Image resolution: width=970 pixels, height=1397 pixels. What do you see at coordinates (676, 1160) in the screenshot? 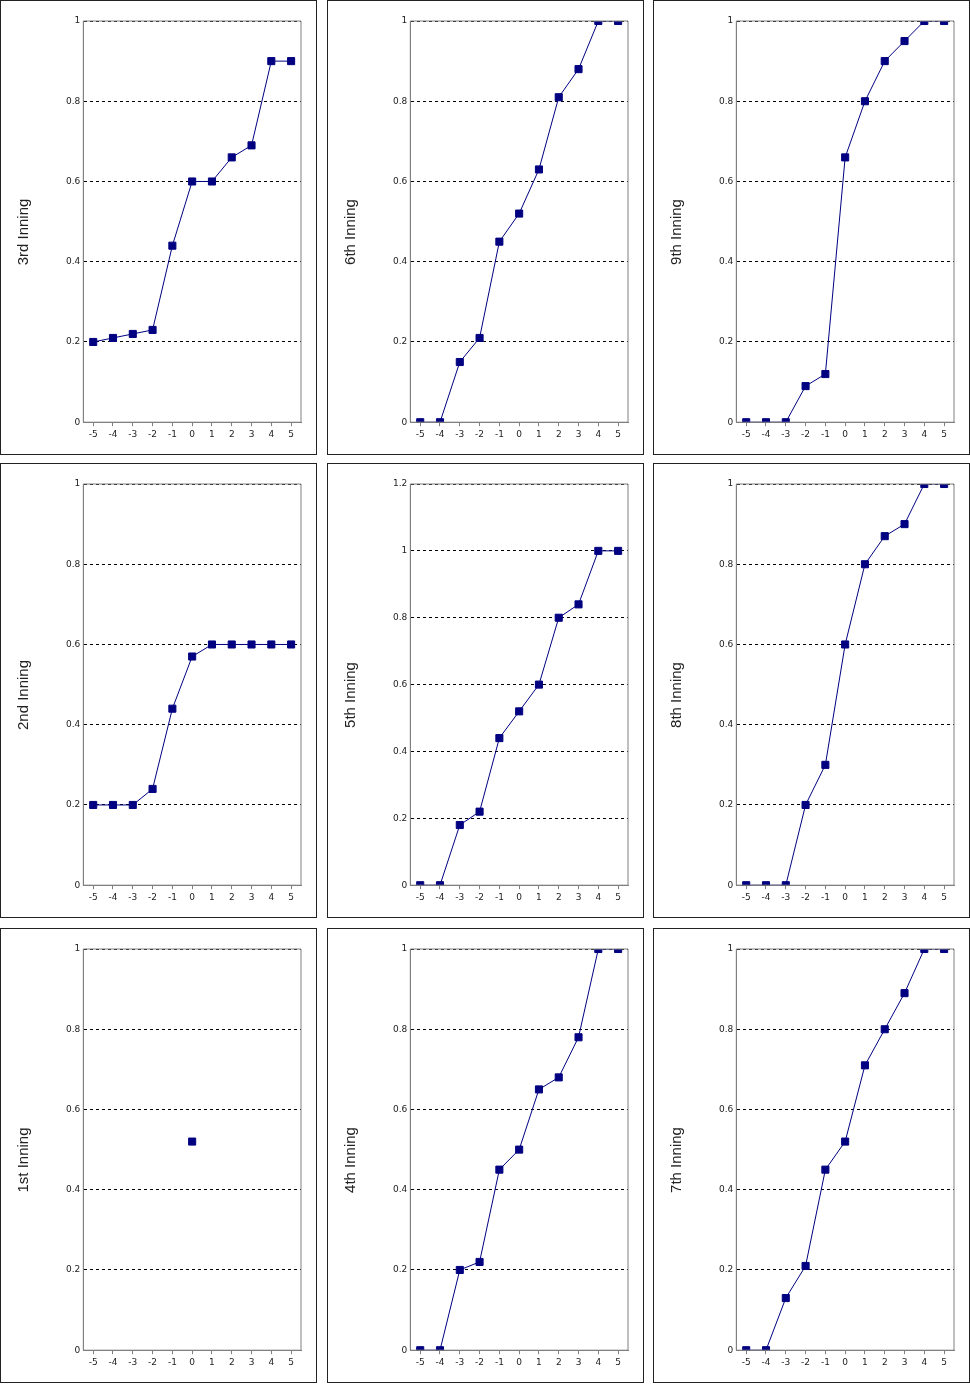
I see `text: 7th Inning` at bounding box center [676, 1160].